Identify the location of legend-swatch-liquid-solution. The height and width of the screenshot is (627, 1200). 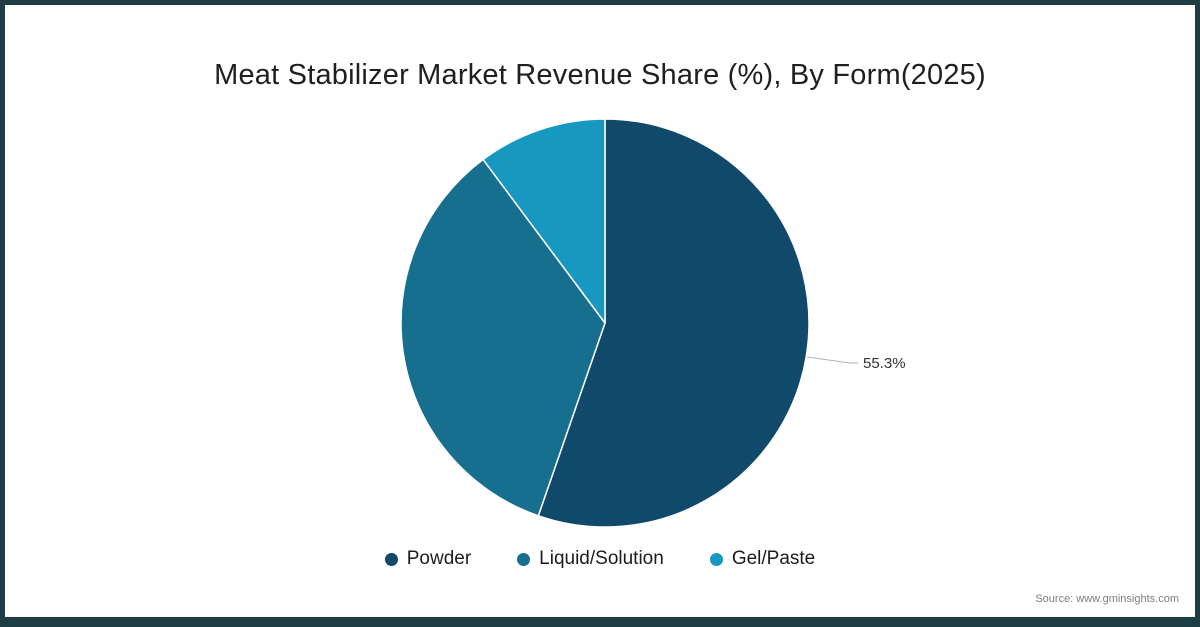
(524, 559).